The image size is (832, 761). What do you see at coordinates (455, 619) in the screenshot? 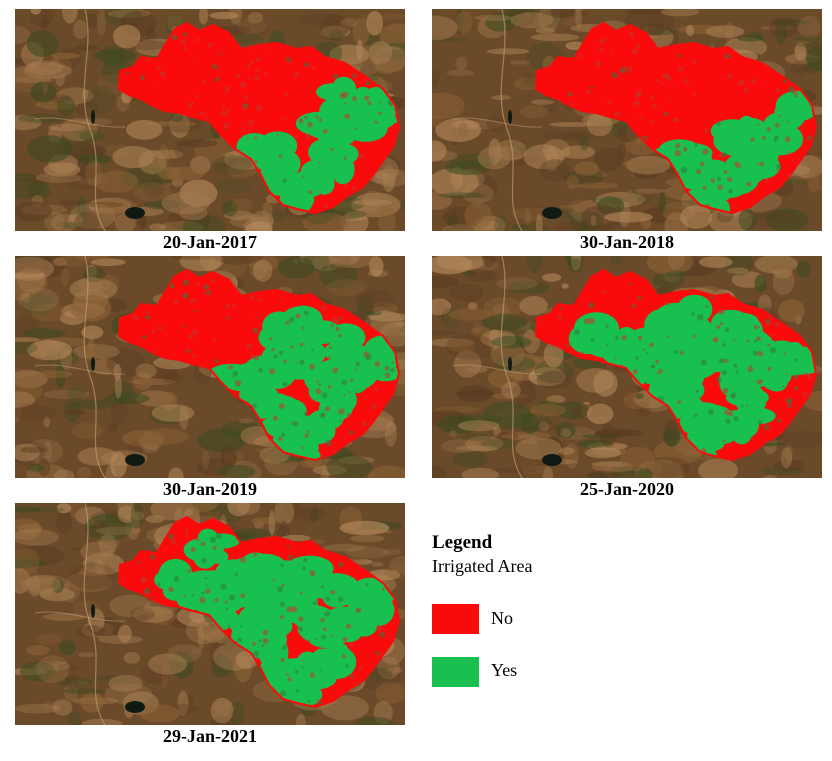
I see `legend-swatch-no` at bounding box center [455, 619].